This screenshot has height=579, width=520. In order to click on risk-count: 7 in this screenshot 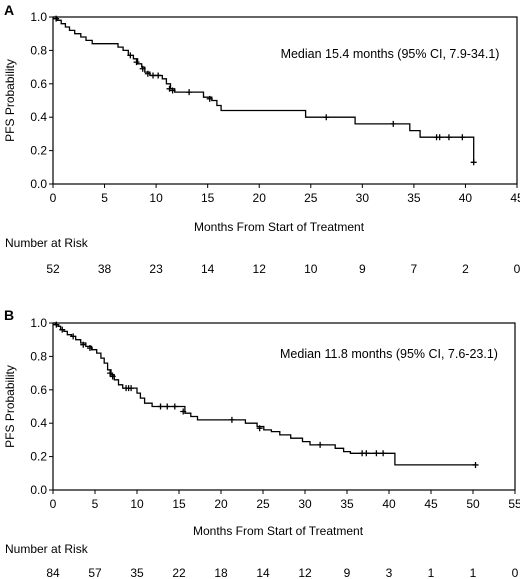, I will do `click(414, 269)`.